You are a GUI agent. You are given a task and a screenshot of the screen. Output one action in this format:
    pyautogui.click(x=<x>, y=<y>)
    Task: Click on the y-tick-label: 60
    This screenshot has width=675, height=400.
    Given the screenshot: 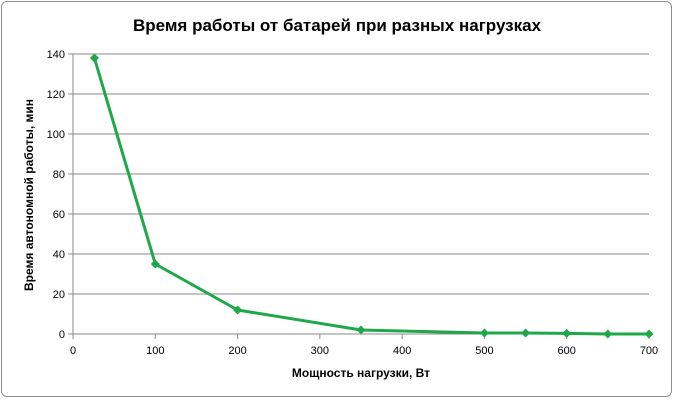 What is the action you would take?
    pyautogui.click(x=59, y=215)
    